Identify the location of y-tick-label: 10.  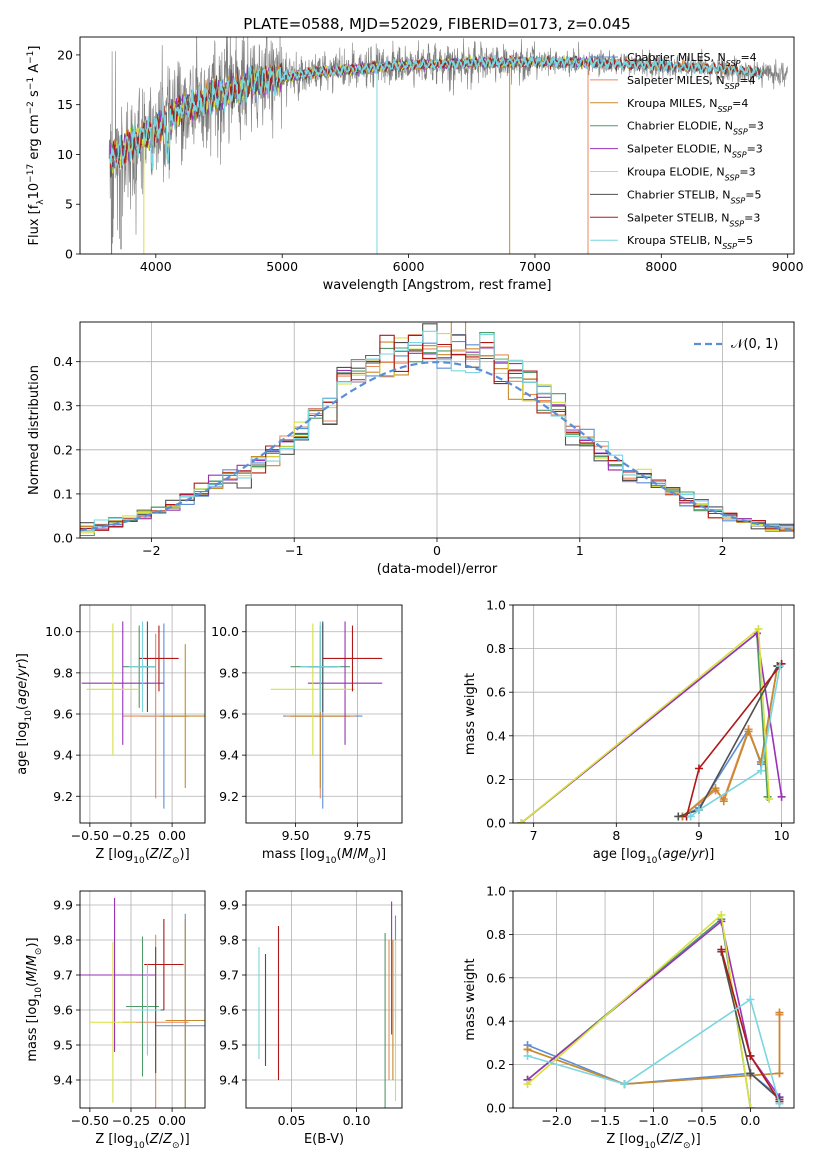
(65, 154).